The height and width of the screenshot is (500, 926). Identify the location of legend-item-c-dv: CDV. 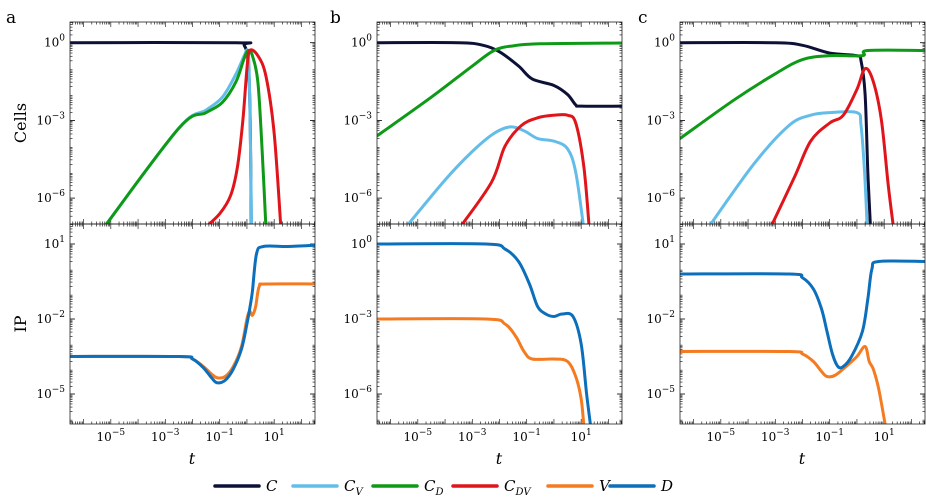
(491, 487).